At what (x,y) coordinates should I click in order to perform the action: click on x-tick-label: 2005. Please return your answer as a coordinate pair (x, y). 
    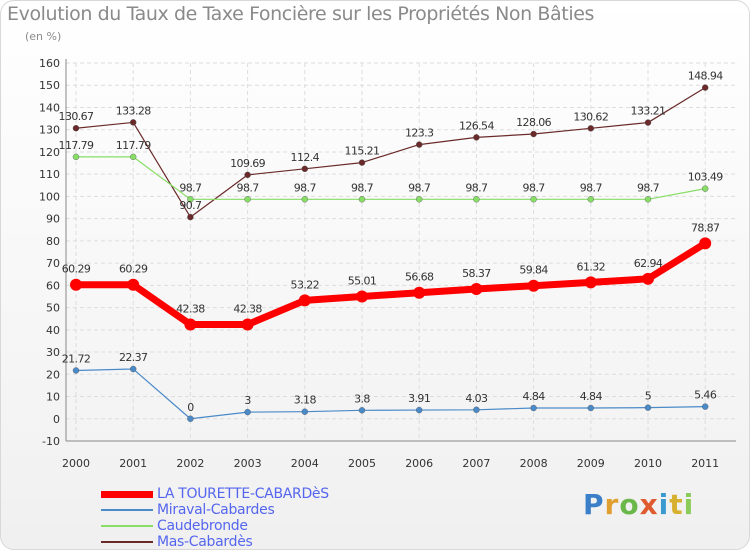
    Looking at the image, I should click on (362, 463).